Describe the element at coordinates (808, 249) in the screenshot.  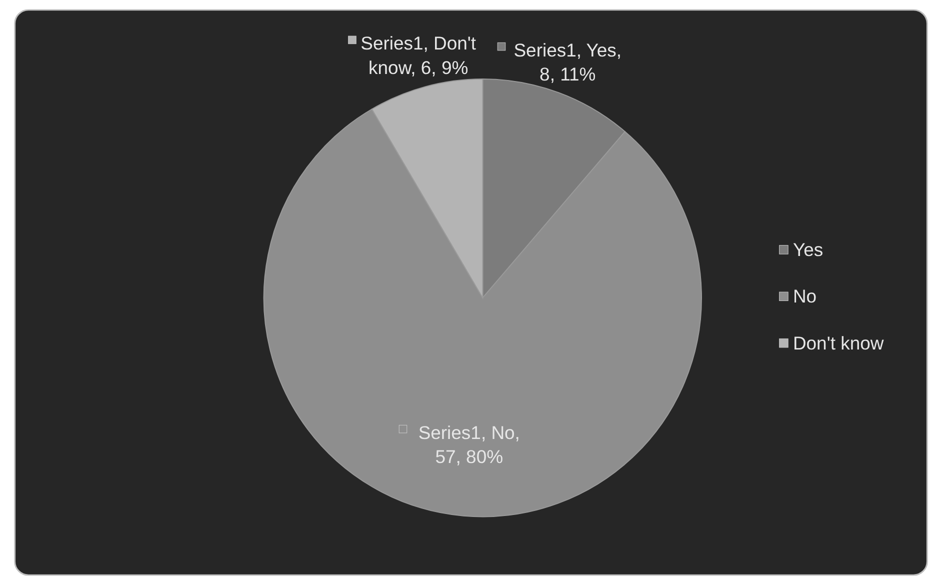
I see `legend-label: Yes` at that location.